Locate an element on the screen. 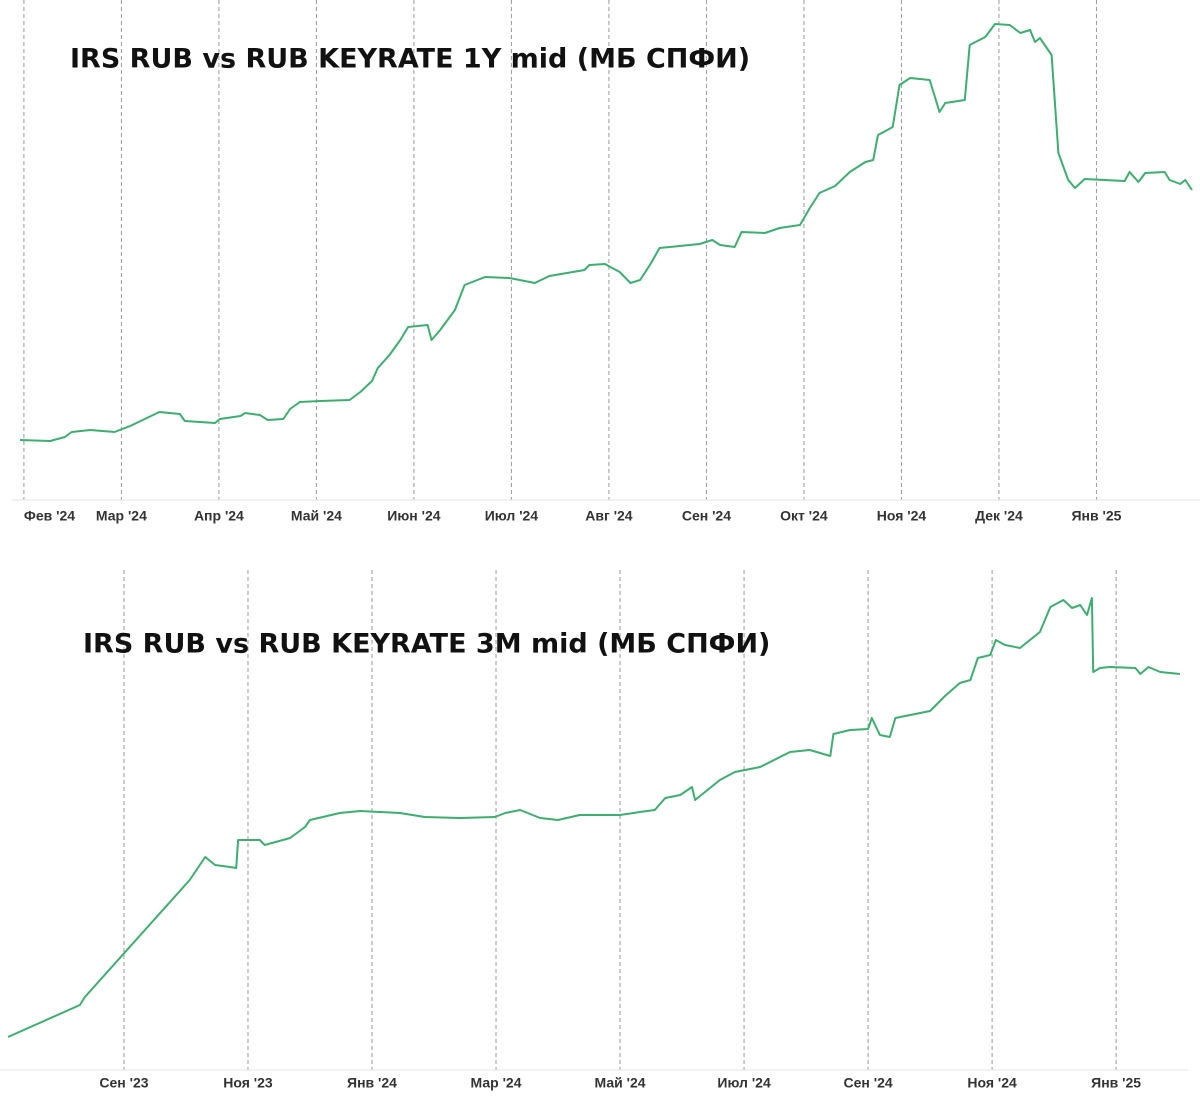  x-tick-label: Янв '24 is located at coordinates (372, 1083).